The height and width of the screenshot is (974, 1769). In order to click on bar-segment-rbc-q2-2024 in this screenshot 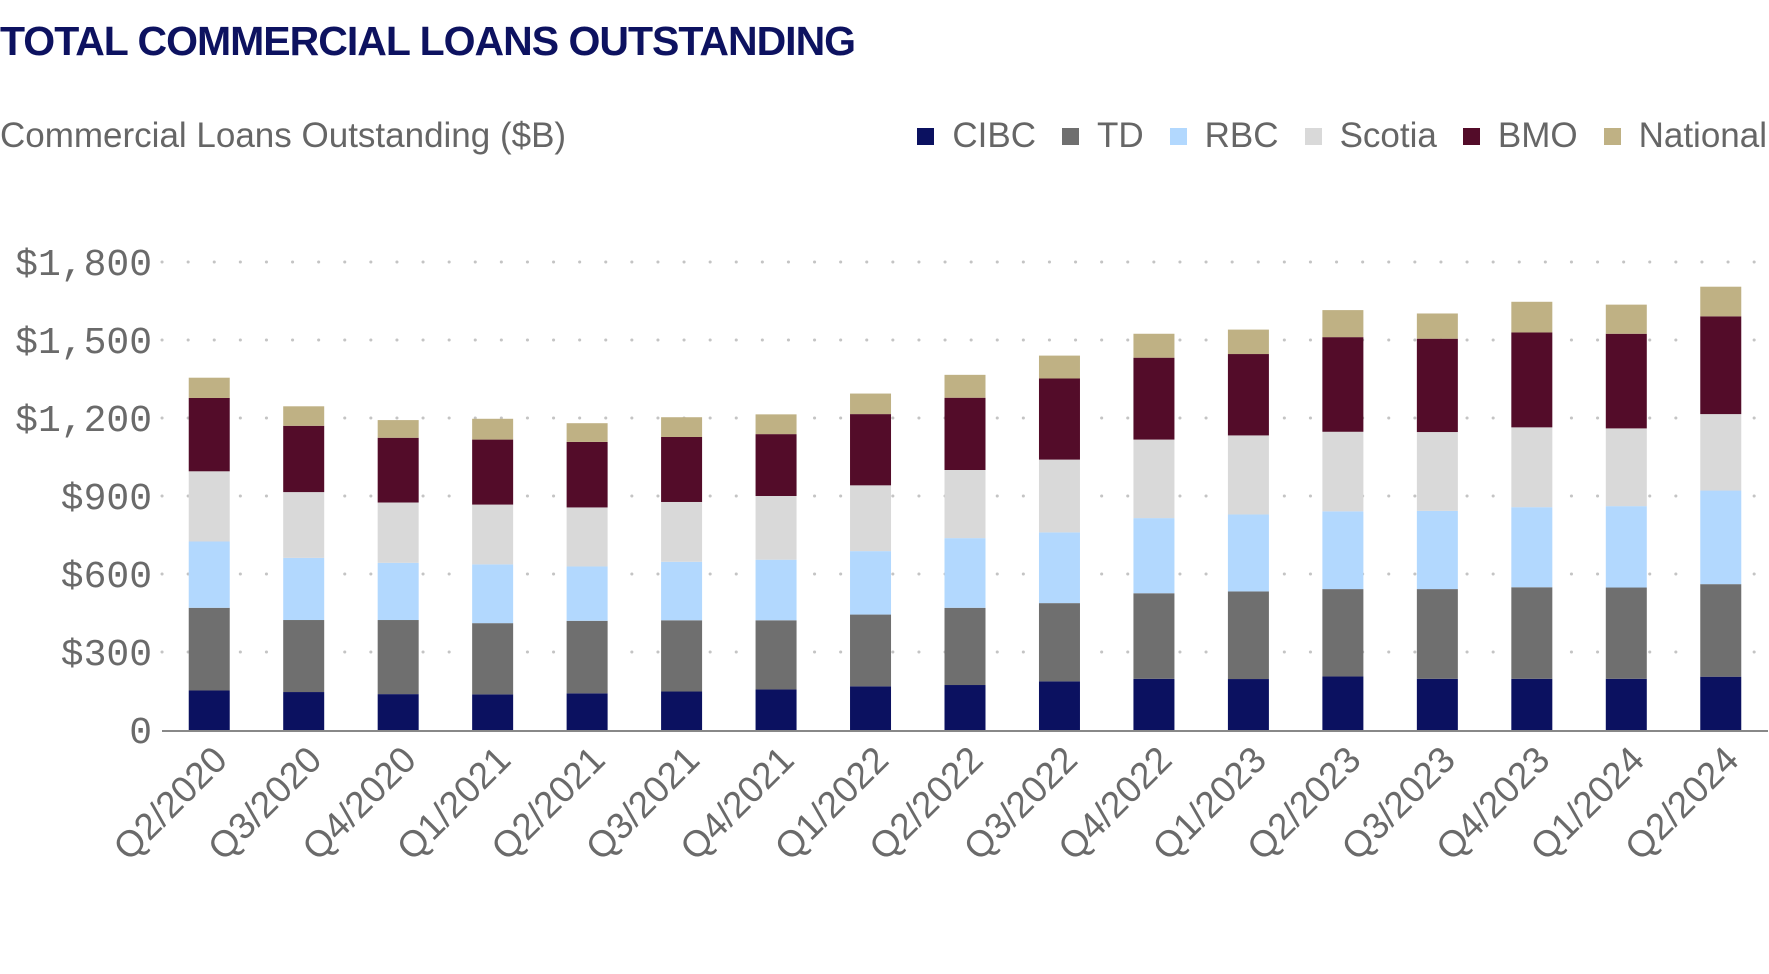, I will do `click(1721, 537)`.